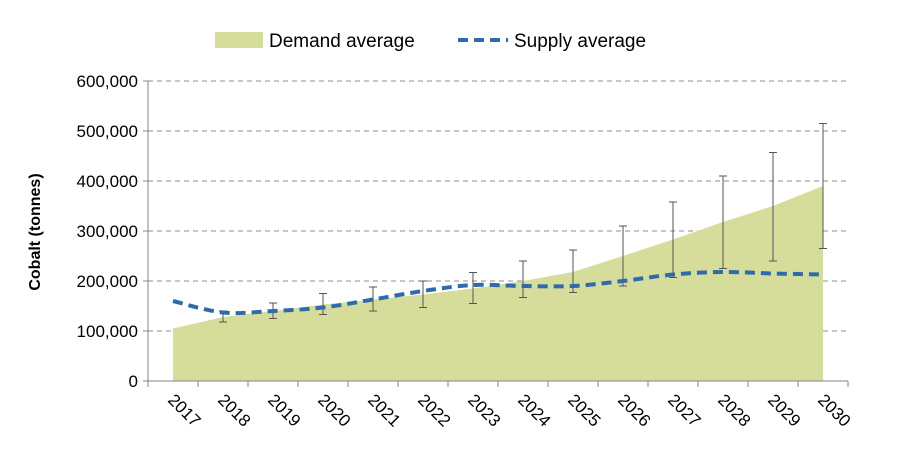 The width and height of the screenshot is (904, 473). Describe the element at coordinates (234, 410) in the screenshot. I see `x-tick-label: 2018` at that location.